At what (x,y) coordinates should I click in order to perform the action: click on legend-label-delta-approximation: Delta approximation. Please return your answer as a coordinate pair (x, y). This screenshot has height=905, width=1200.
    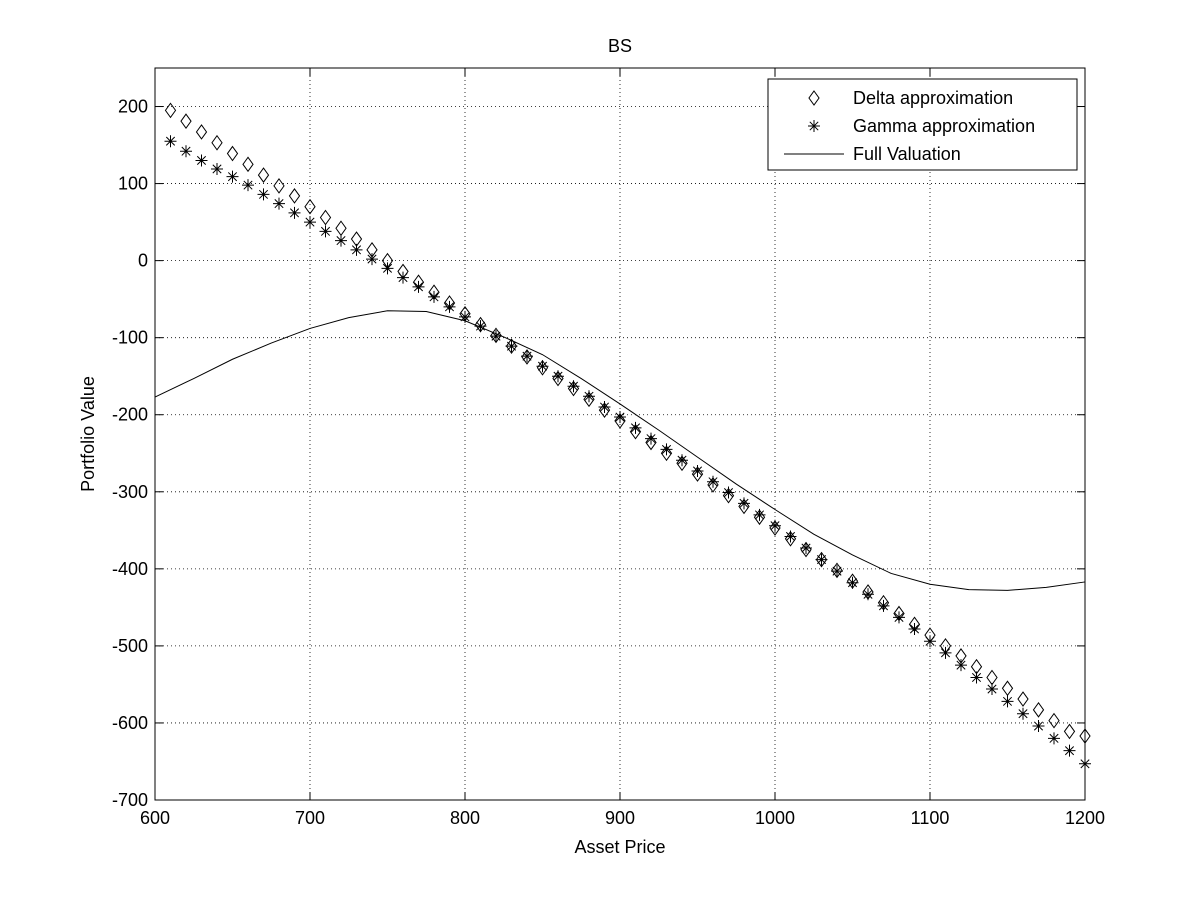
    Looking at the image, I should click on (933, 98).